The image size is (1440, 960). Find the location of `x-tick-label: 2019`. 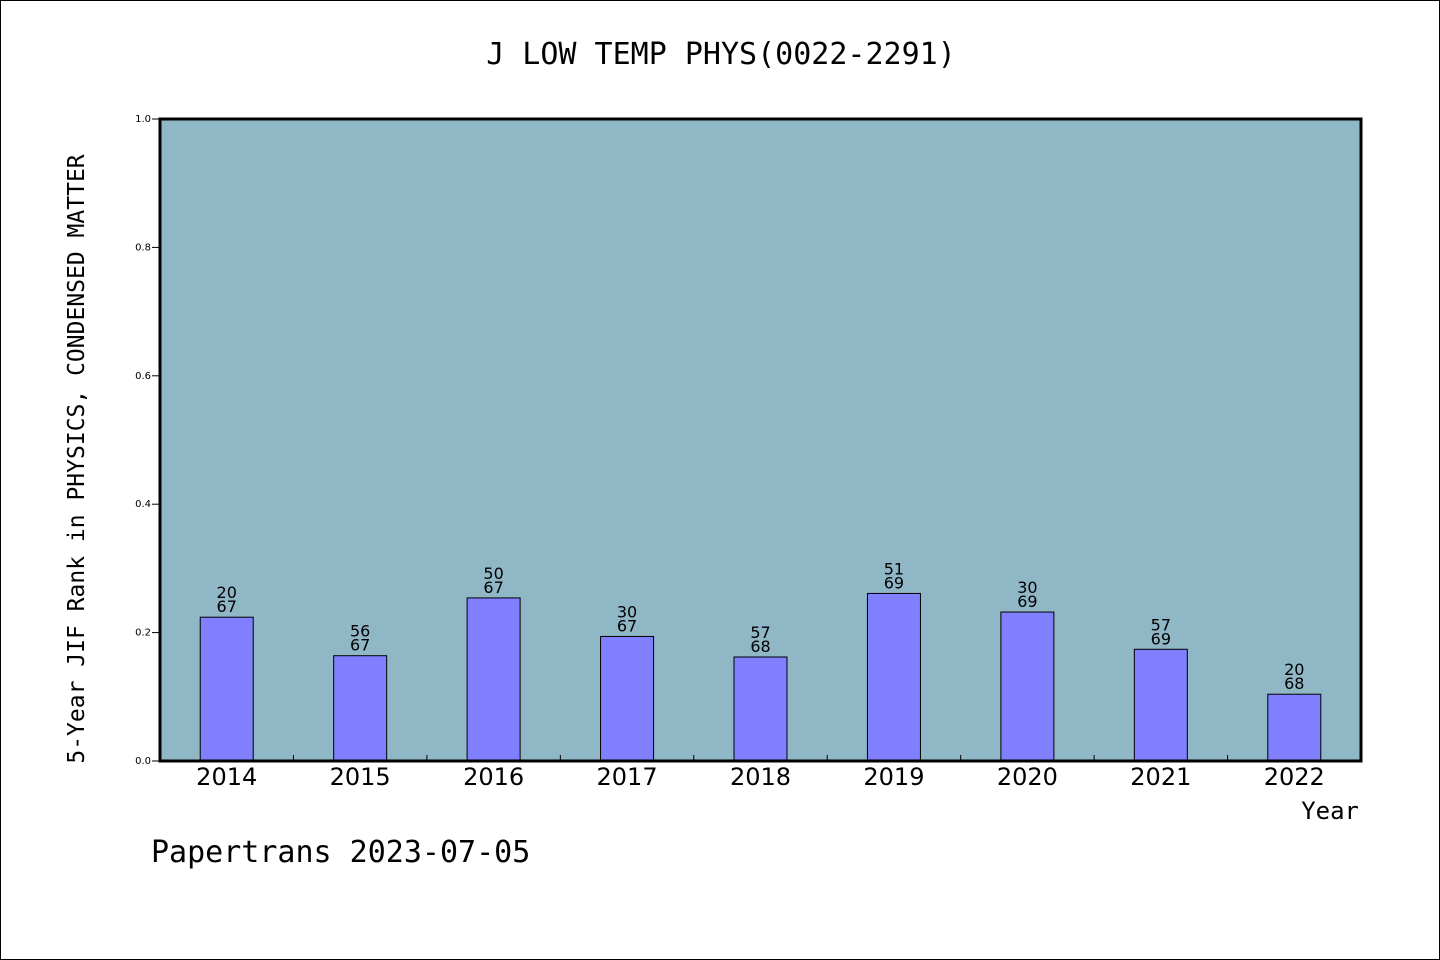

x-tick-label: 2019 is located at coordinates (893, 777).